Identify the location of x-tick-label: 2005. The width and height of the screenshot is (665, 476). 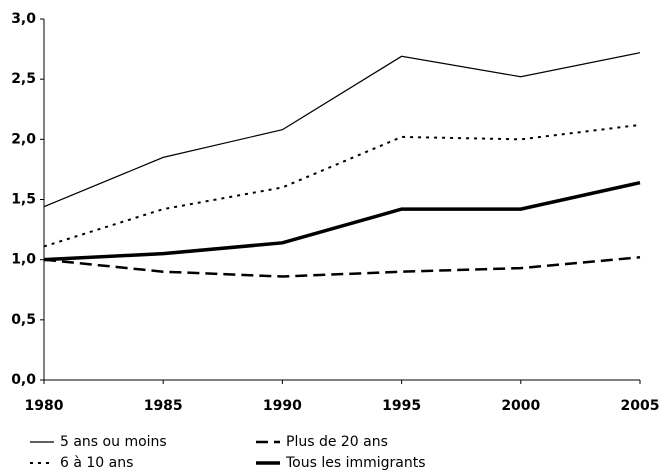
(640, 406).